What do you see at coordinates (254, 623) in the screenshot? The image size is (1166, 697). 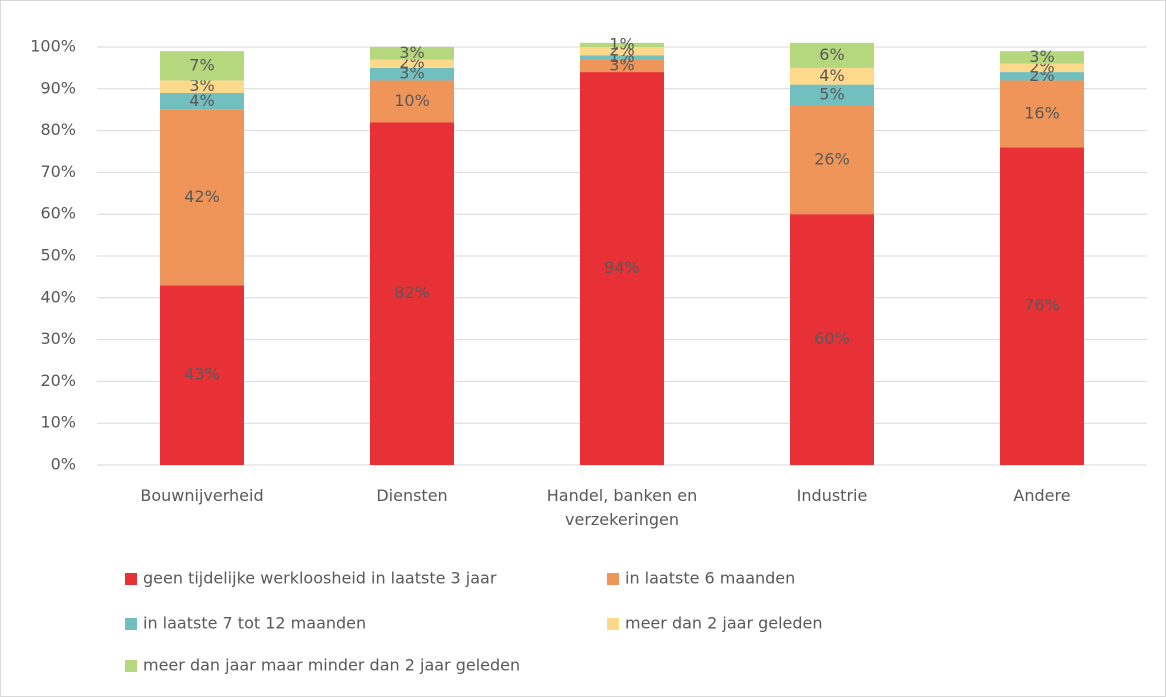 I see `legend-label: in laatste 7 tot 12 maanden` at bounding box center [254, 623].